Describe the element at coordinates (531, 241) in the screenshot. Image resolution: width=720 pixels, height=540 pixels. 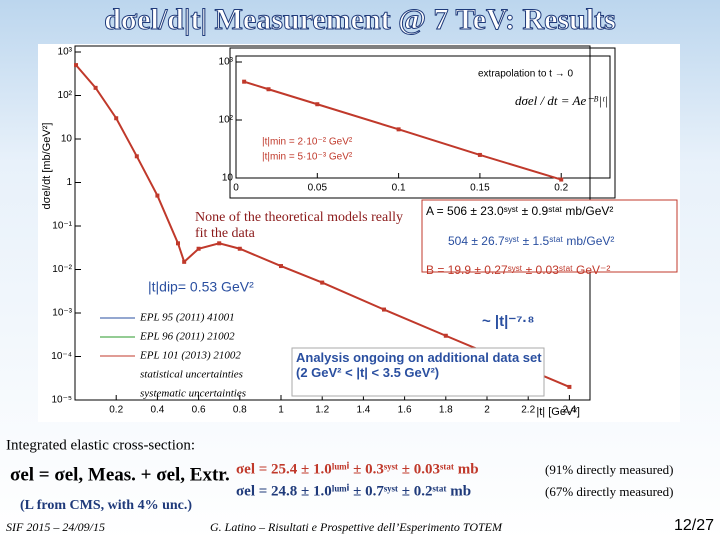
I see `fit-text: 504 ± 26.7ˢʸˢᵗ ± 1.5ˢᵗᵃᵗ mb/GeV²` at that location.